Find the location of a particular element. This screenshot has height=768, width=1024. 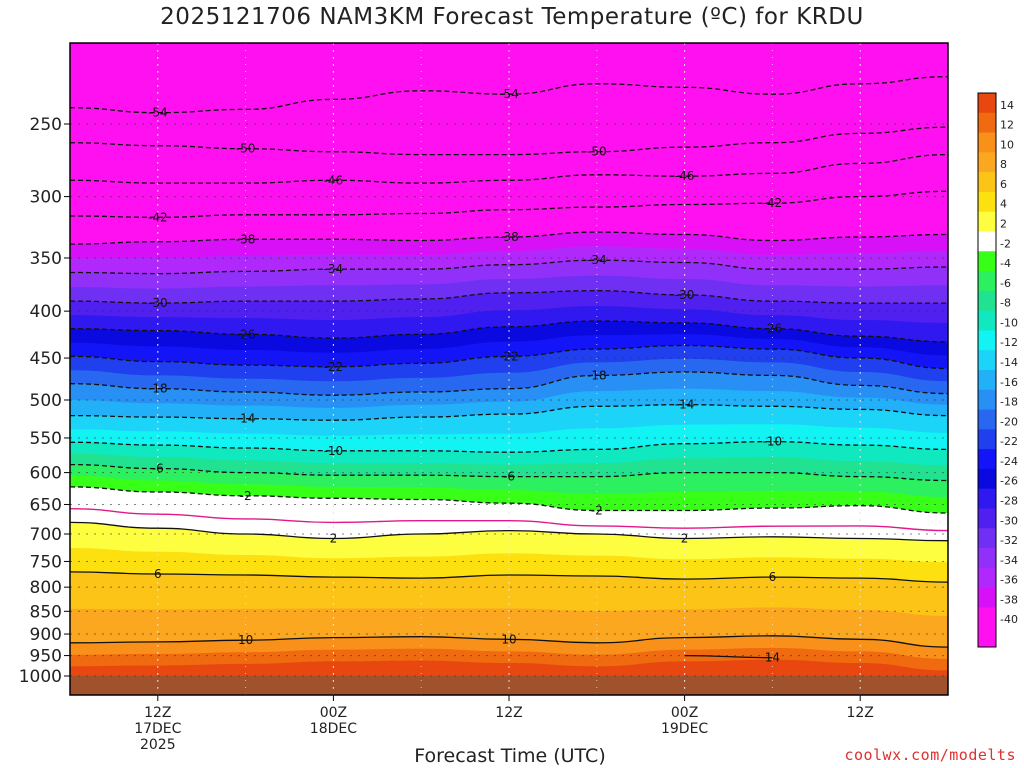

contour-label: -14 is located at coordinates (246, 419).